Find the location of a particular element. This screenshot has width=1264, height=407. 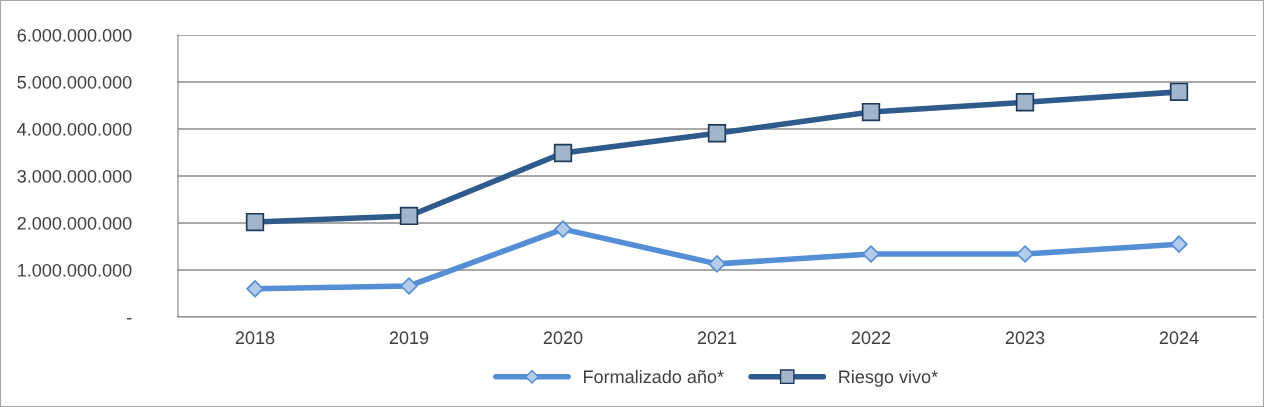

y-tick-label: 6.000.000.000 is located at coordinates (74, 35).